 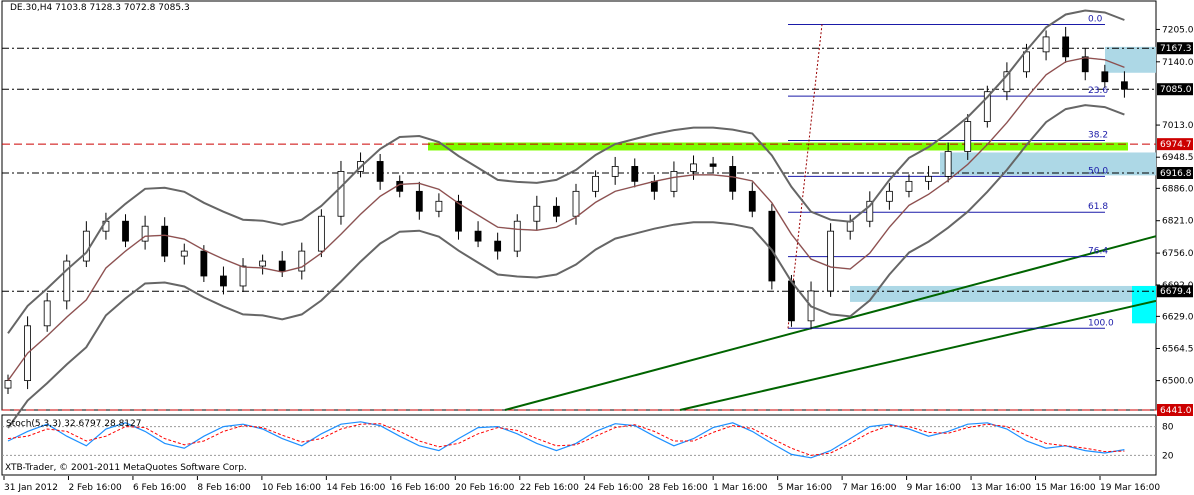 I want to click on time-tick-label: 16 Feb 16:00, so click(x=420, y=488).